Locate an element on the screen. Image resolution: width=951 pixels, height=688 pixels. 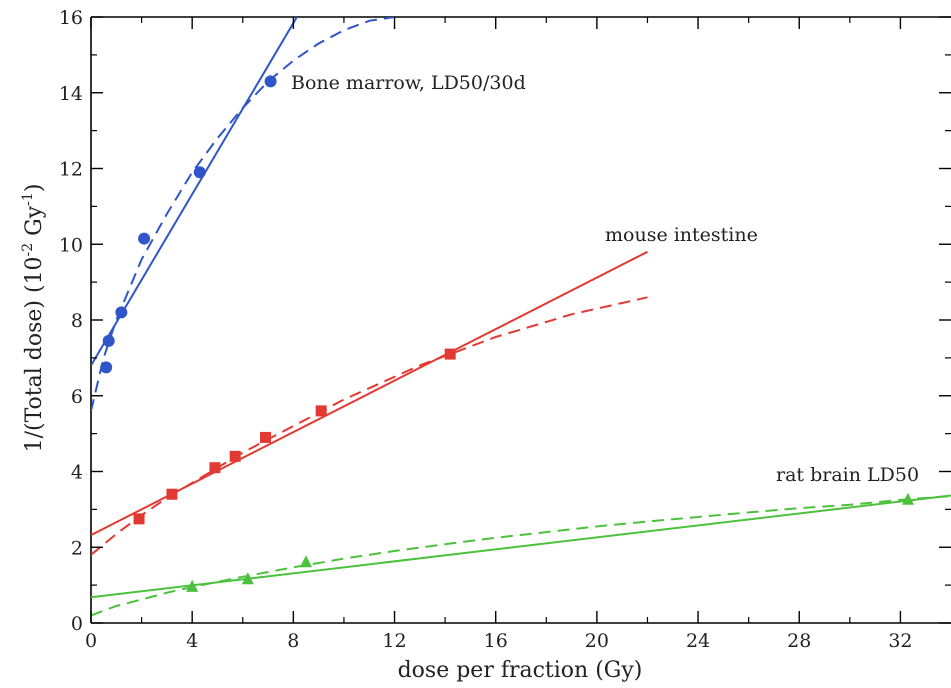
y-tick-label: 14 is located at coordinates (71, 94).